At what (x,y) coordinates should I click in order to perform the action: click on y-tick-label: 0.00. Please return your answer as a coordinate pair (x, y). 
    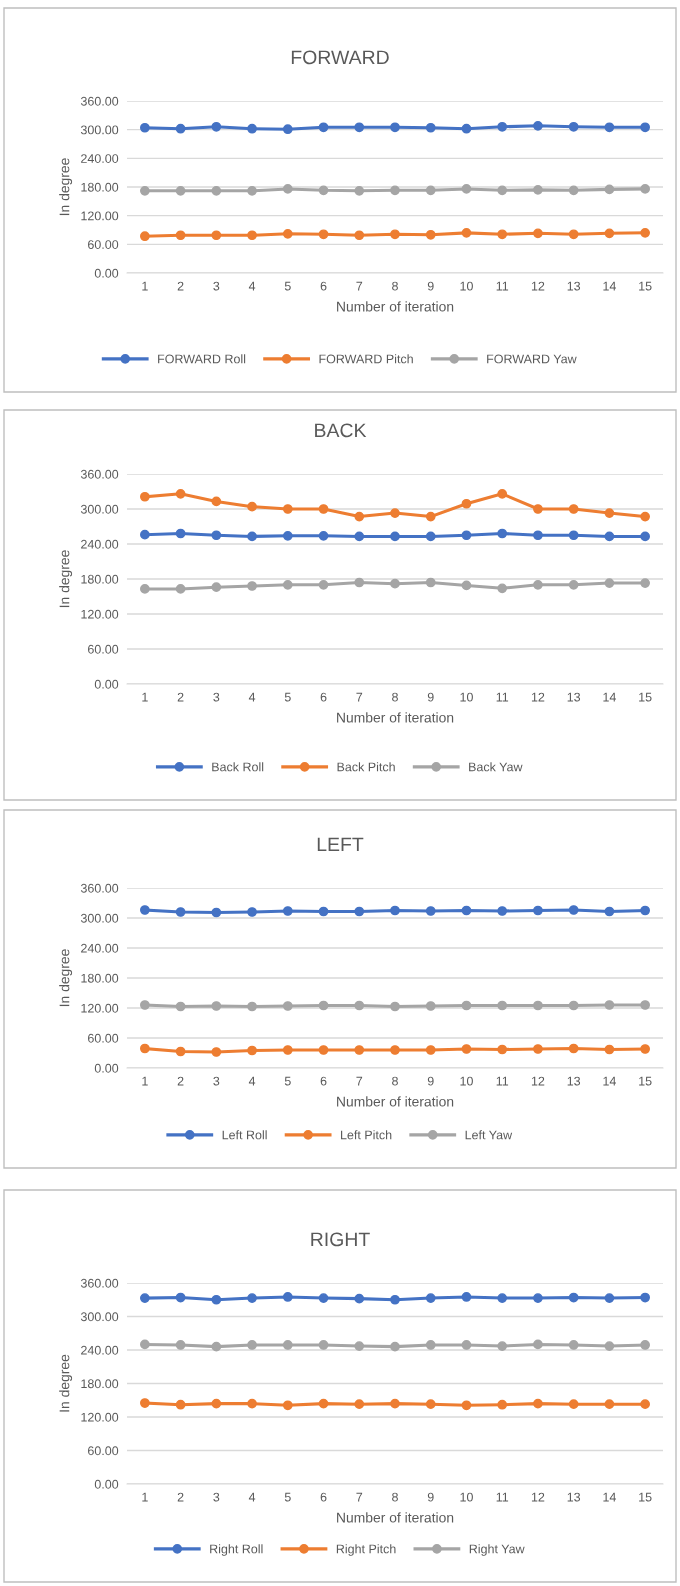
    Looking at the image, I should click on (106, 684).